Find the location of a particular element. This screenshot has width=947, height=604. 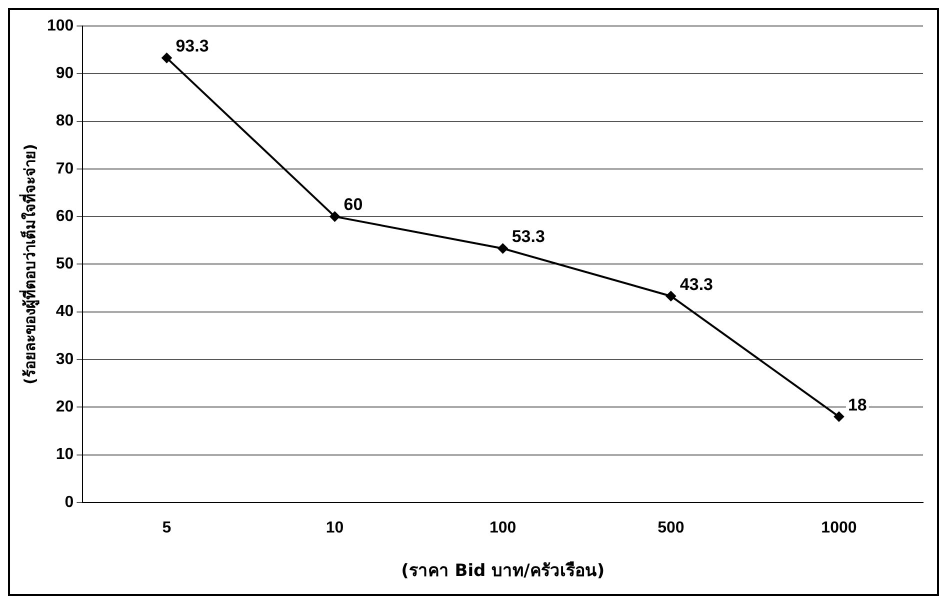

x-tick-label: 5 is located at coordinates (167, 527).